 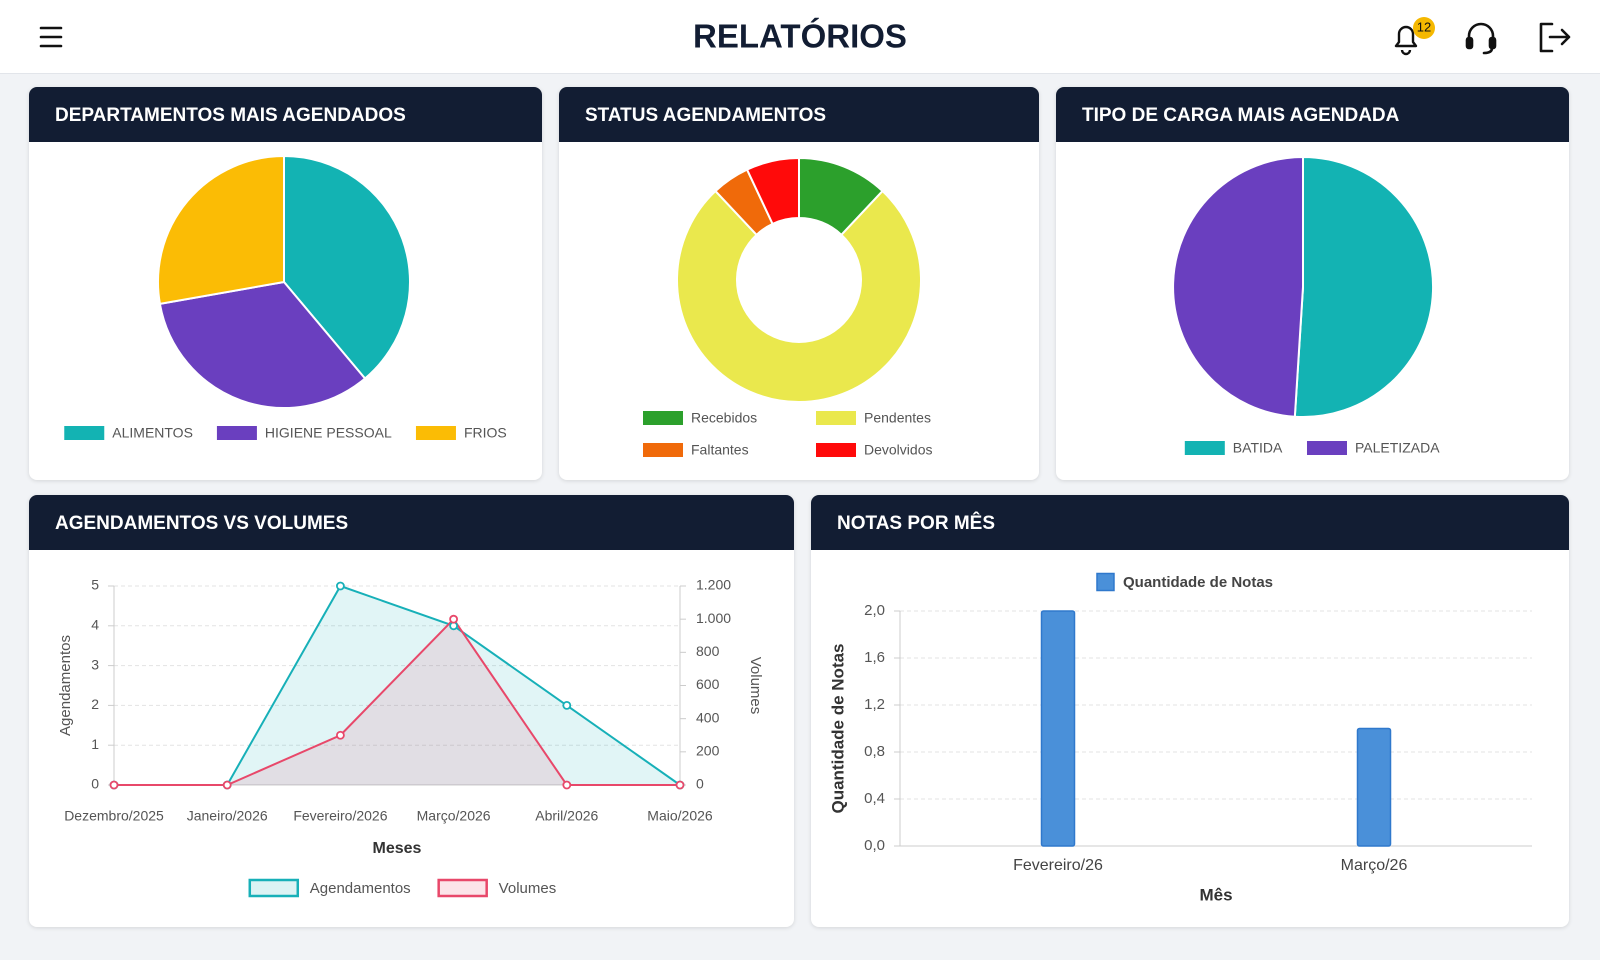 I want to click on legend-item: HIGIENE PESSOAL, so click(x=304, y=433).